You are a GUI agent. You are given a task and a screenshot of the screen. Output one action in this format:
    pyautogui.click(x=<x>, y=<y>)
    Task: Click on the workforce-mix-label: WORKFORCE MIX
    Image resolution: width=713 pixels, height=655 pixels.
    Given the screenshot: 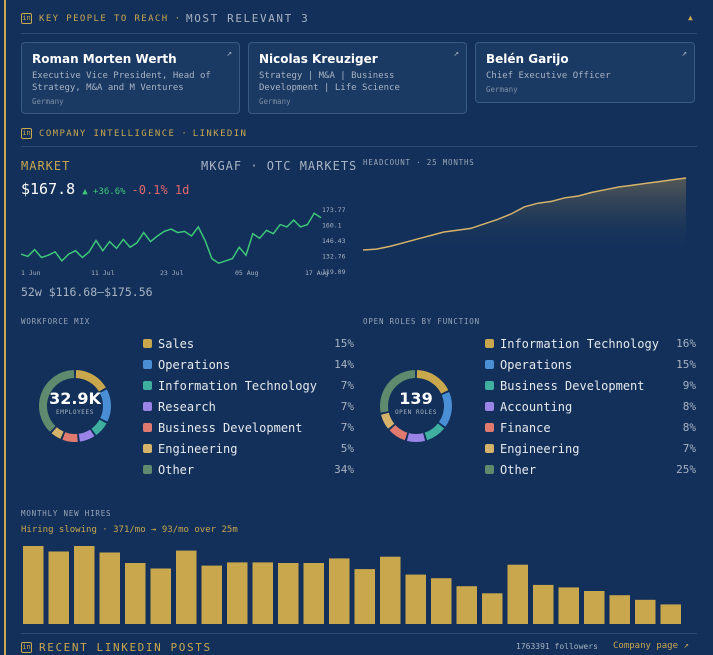 What is the action you would take?
    pyautogui.click(x=56, y=321)
    